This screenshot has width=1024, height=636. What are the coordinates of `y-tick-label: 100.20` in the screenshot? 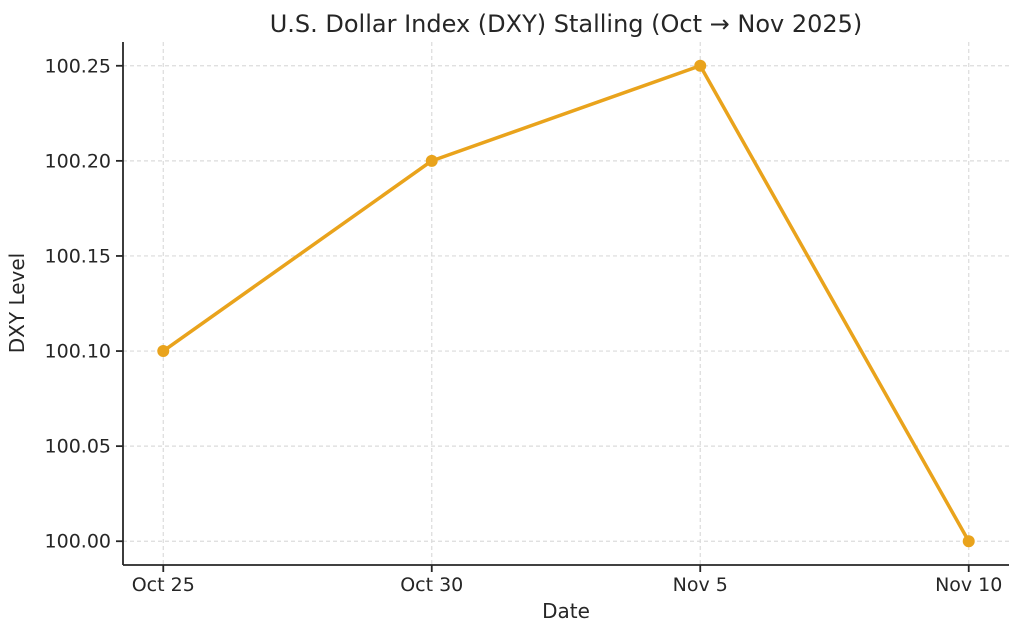 It's located at (78, 161).